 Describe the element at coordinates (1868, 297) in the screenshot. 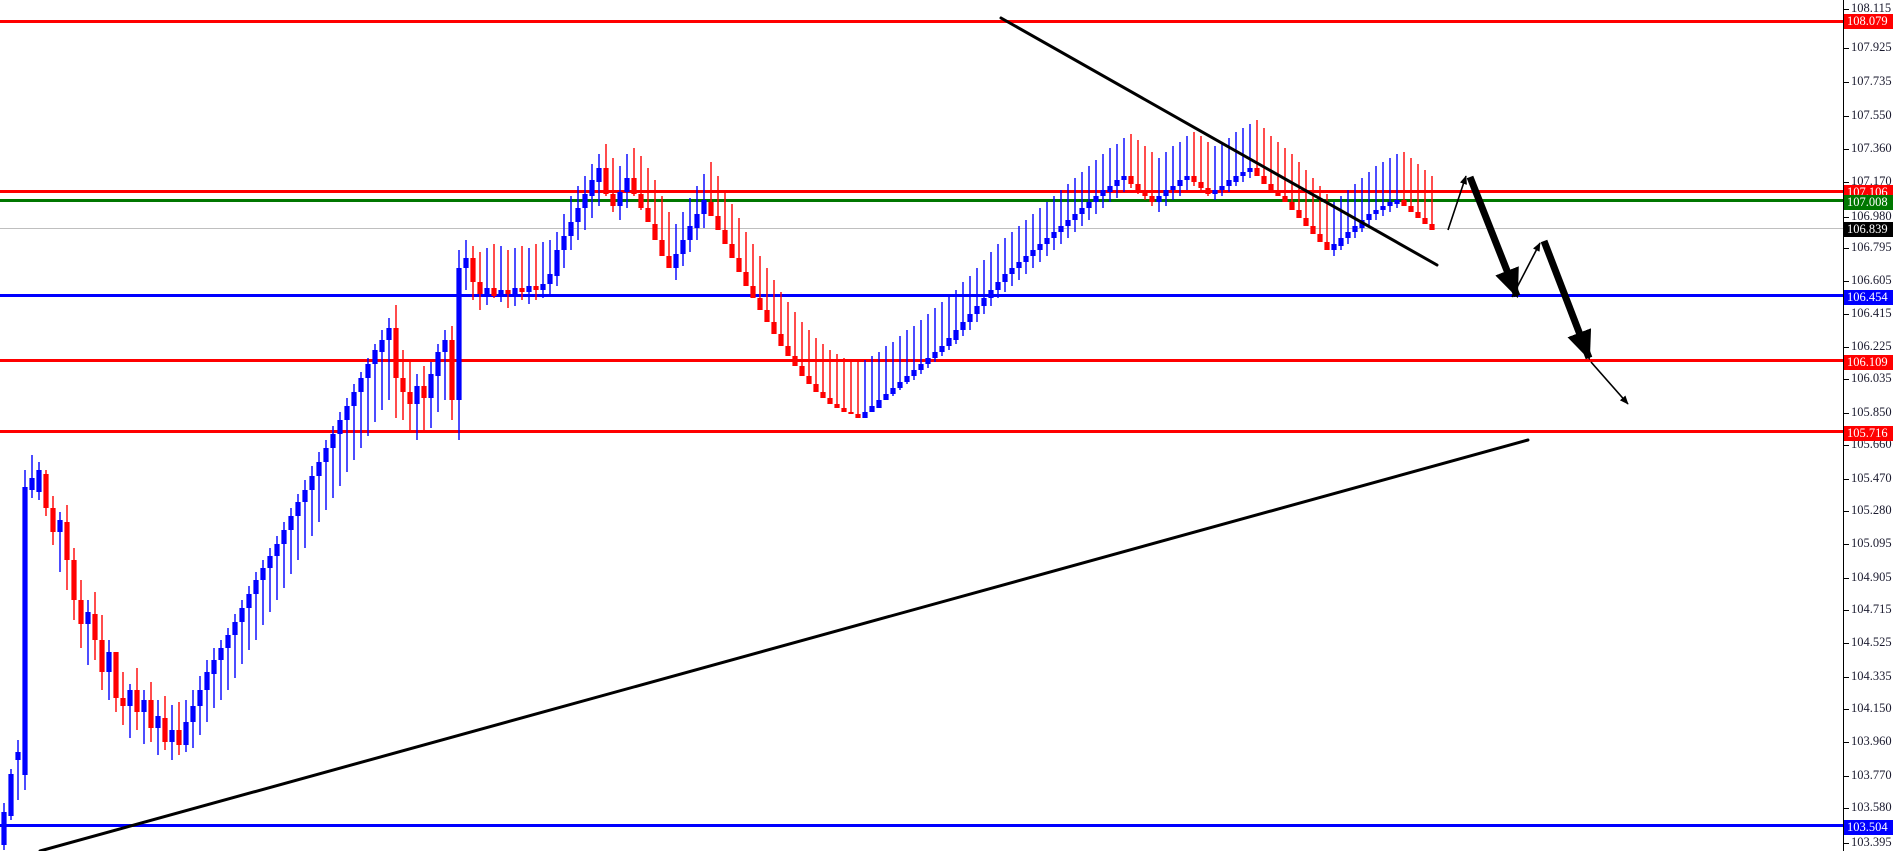

I see `price-badge-106454: 106.454` at that location.